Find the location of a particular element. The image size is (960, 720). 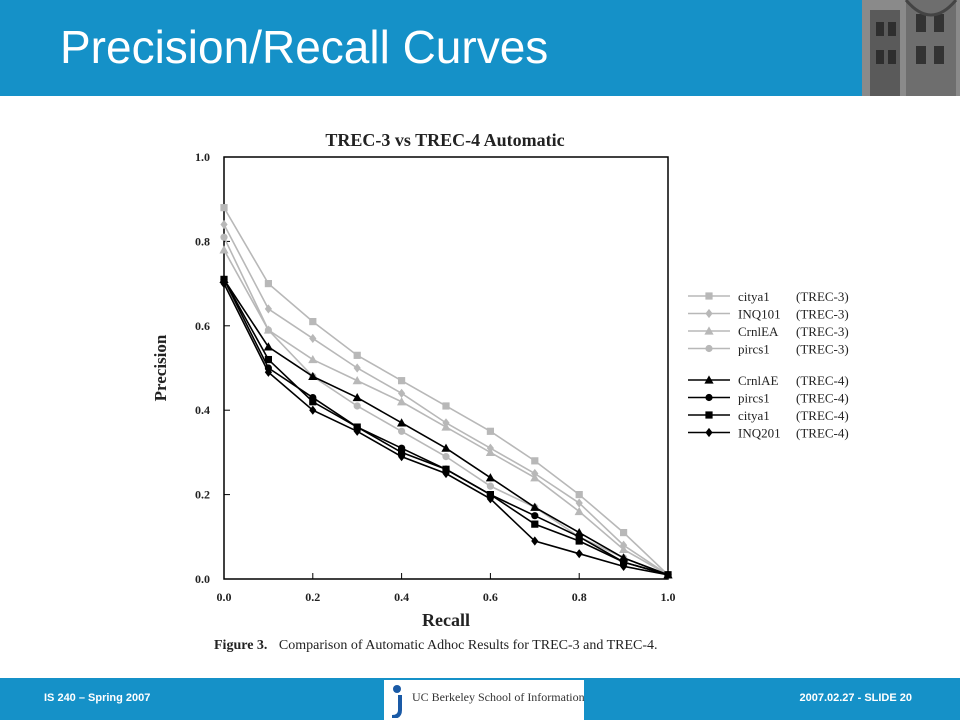

legend-entry: CrnlEA (TREC-3) is located at coordinates (768, 331).